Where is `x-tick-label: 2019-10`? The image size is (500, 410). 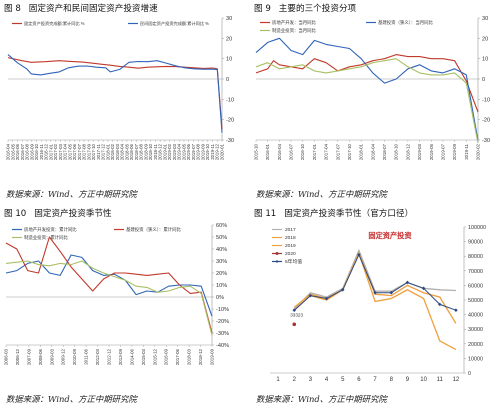 x-tick-label: 2019-10 is located at coordinates (207, 151).